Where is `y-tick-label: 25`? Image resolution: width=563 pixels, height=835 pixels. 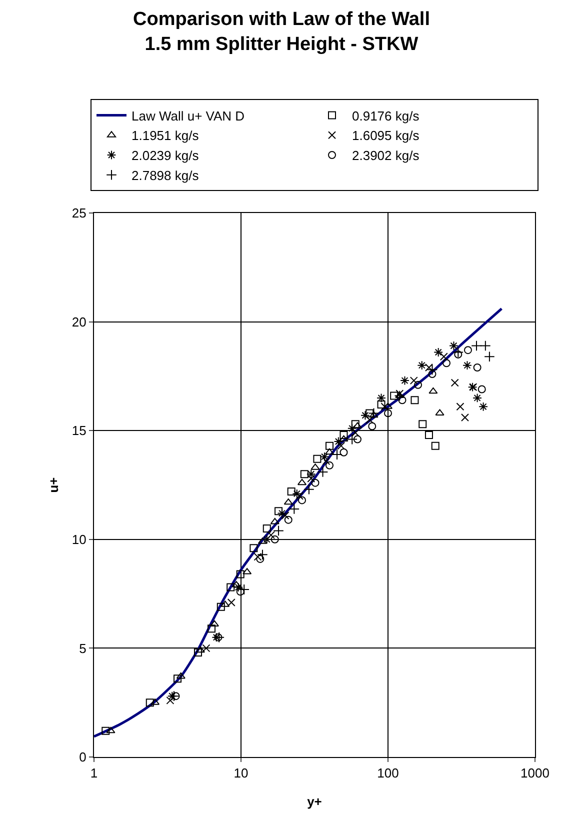 y-tick-label: 25 is located at coordinates (79, 213).